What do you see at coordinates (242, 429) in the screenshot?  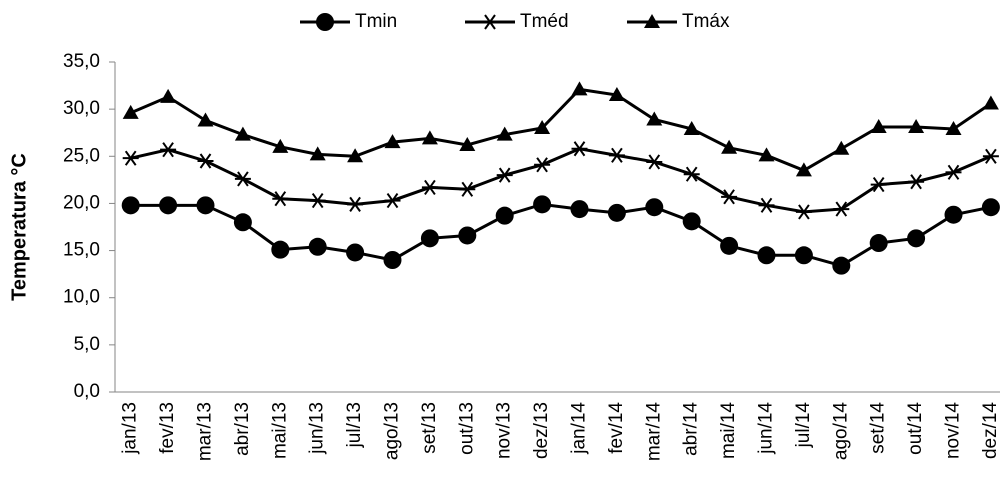 I see `x-tick-label: abr/13` at bounding box center [242, 429].